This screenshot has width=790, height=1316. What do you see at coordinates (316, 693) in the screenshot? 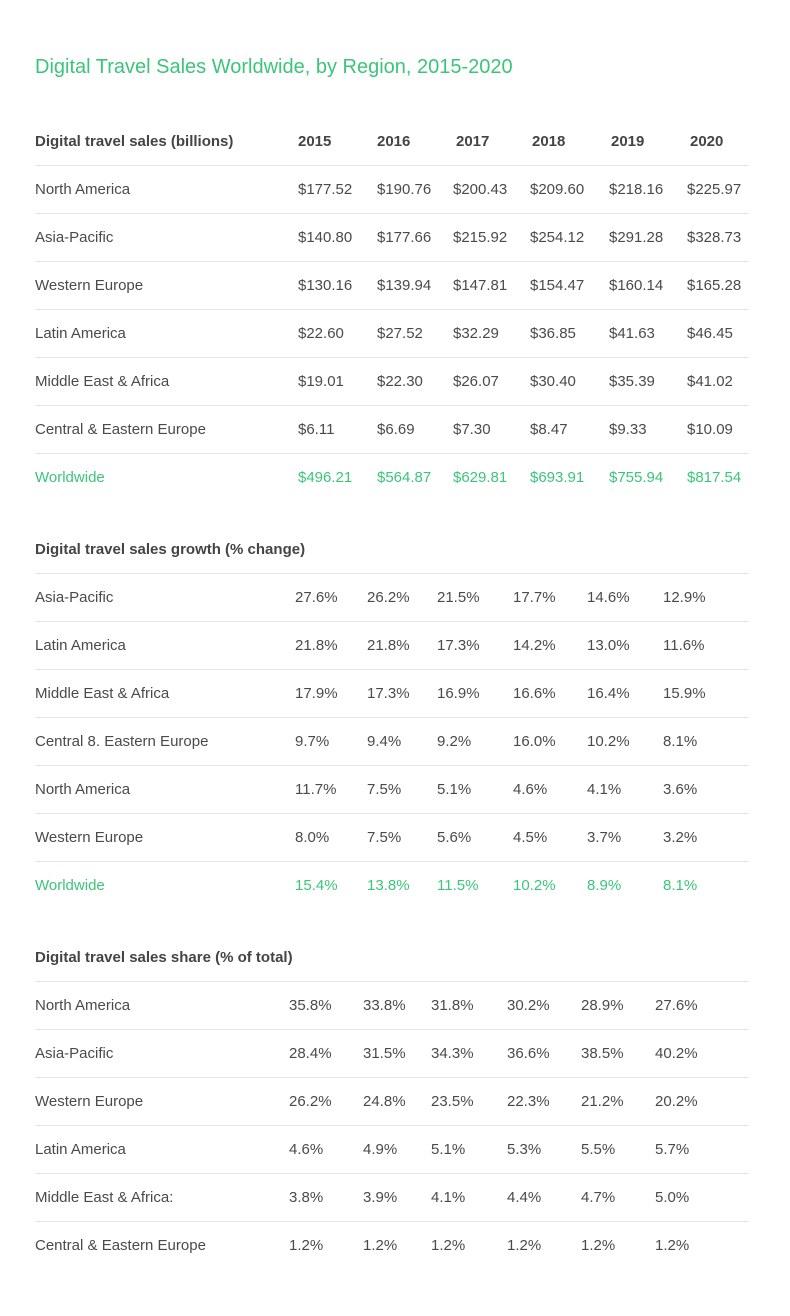
I see `table-cell: 17.9%` at bounding box center [316, 693].